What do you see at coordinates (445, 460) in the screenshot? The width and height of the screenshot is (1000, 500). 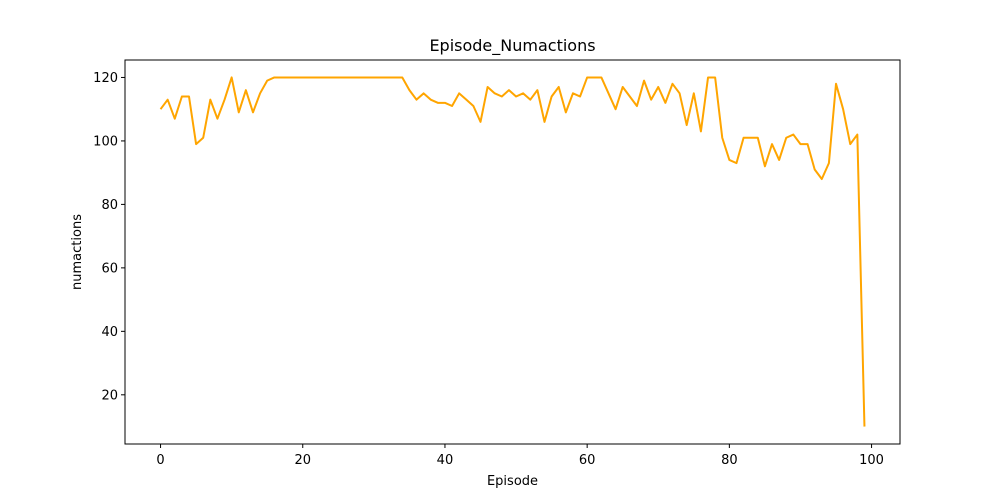 I see `x-tick-label: 40` at bounding box center [445, 460].